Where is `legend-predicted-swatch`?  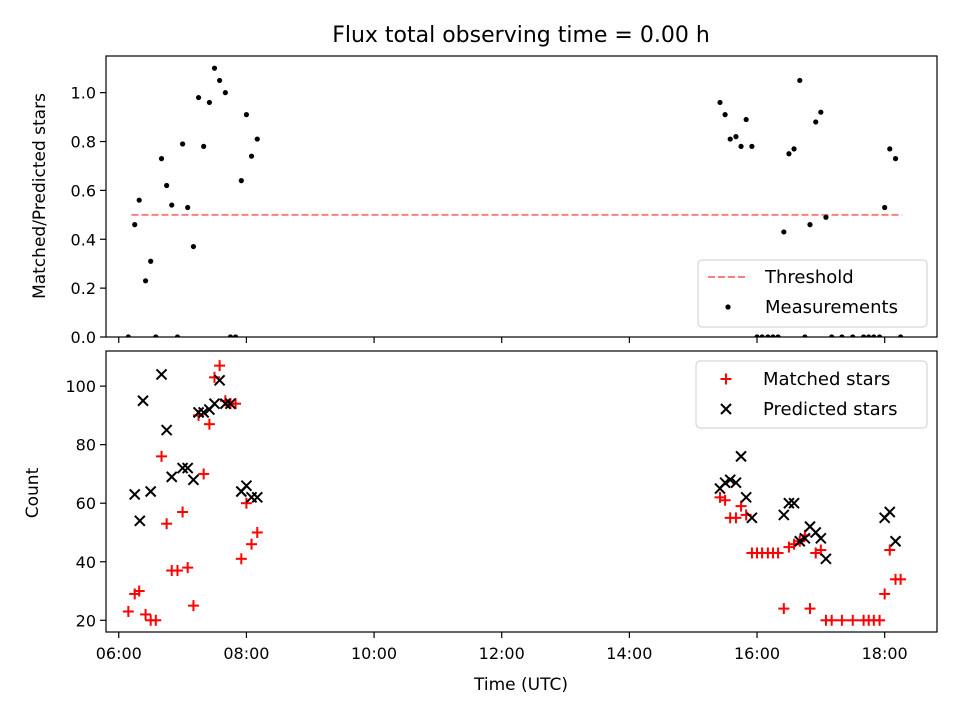 legend-predicted-swatch is located at coordinates (726, 409).